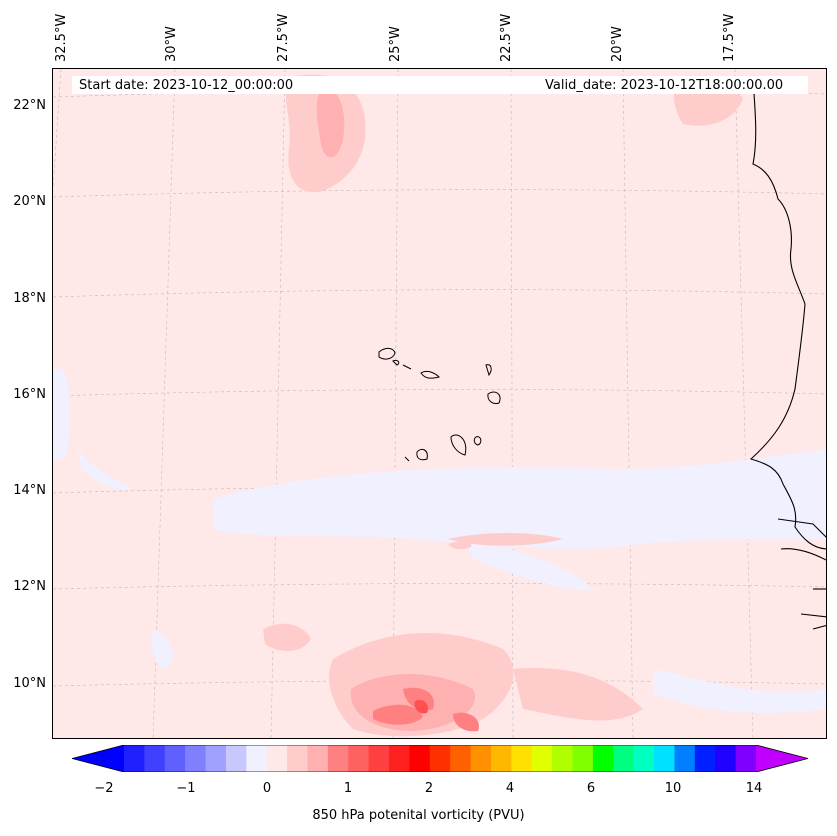 This screenshot has width=837, height=836. What do you see at coordinates (754, 788) in the screenshot?
I see `colorbar-tick: 14` at bounding box center [754, 788].